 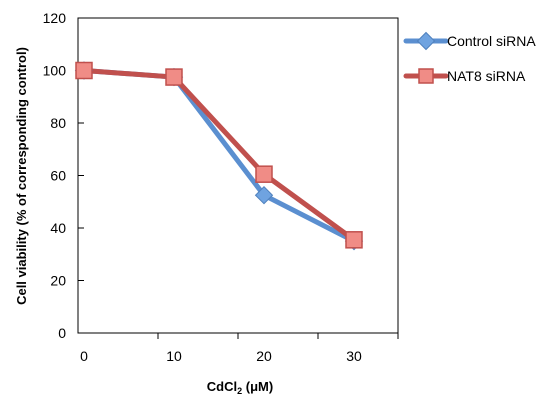 What do you see at coordinates (426, 41) in the screenshot?
I see `legend-marker-control` at bounding box center [426, 41].